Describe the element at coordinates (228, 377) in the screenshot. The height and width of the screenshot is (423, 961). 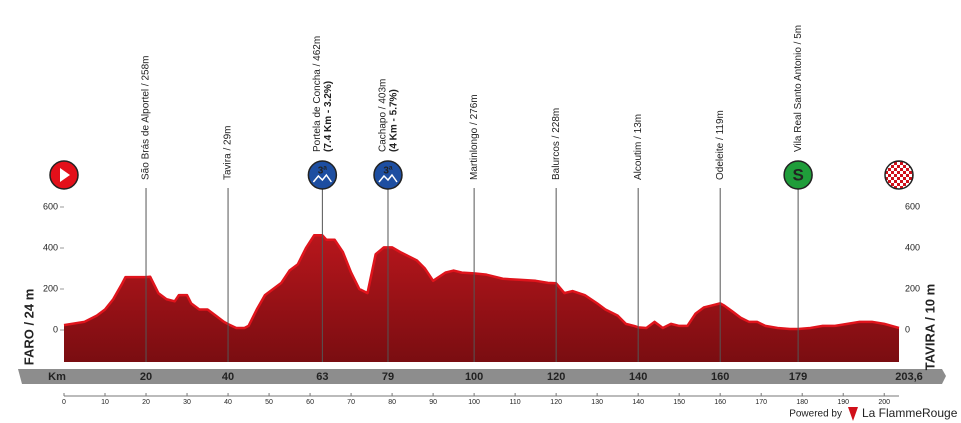
I see `km-mark-label: 40` at that location.